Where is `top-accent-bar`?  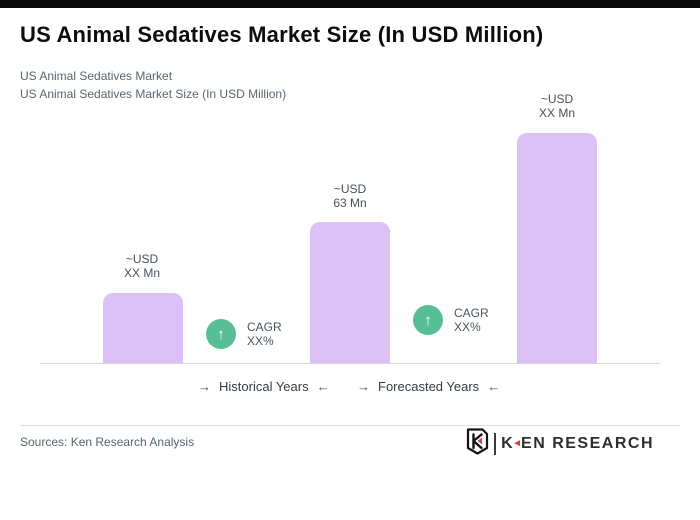 top-accent-bar is located at coordinates (350, 4).